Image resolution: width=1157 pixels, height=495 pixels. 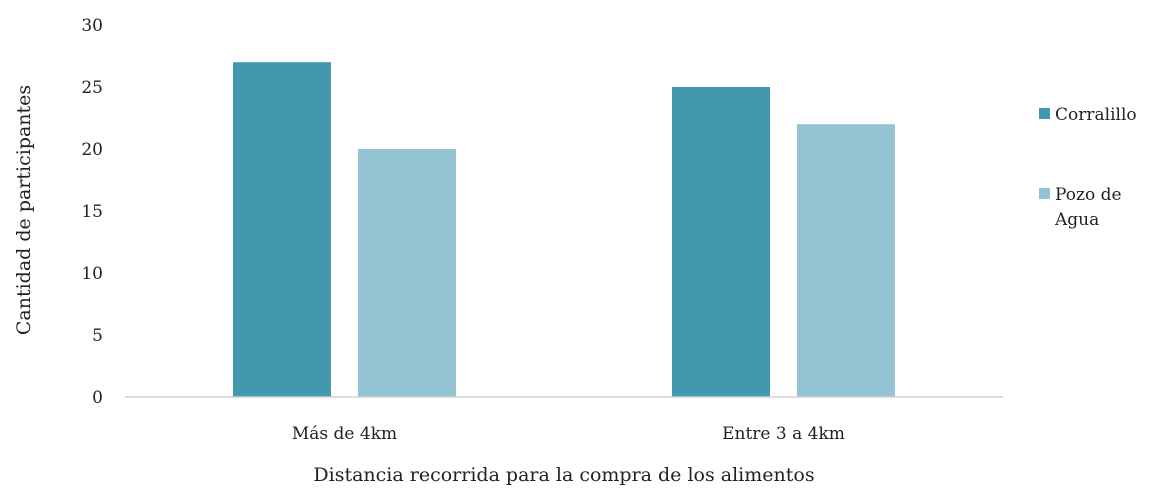 I want to click on y-tick-label: 0, so click(x=97, y=398).